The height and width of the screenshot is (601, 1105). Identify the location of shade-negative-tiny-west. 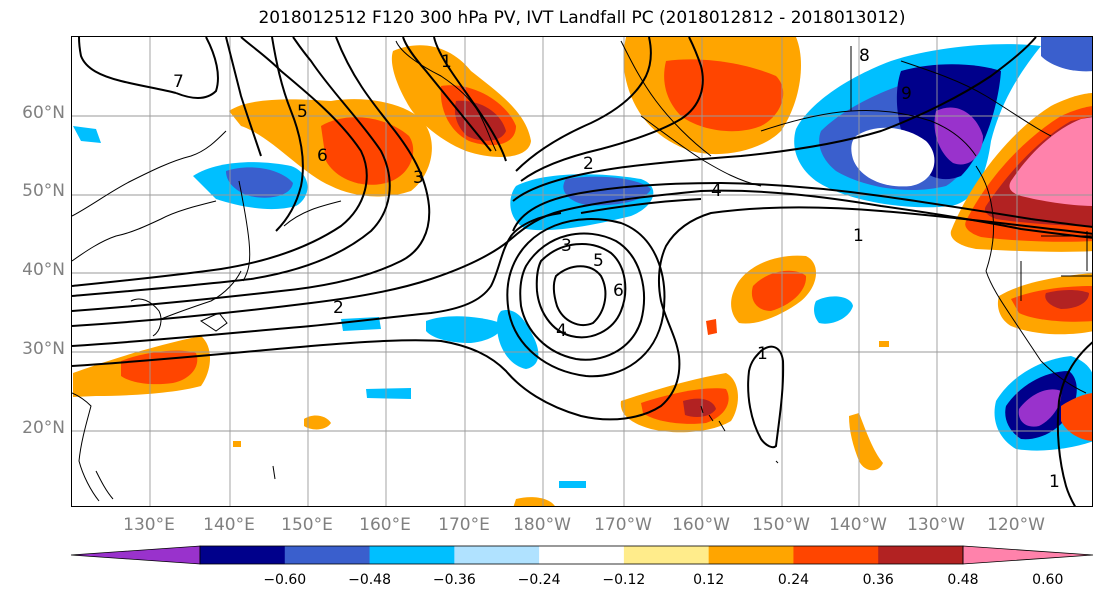
(87, 134).